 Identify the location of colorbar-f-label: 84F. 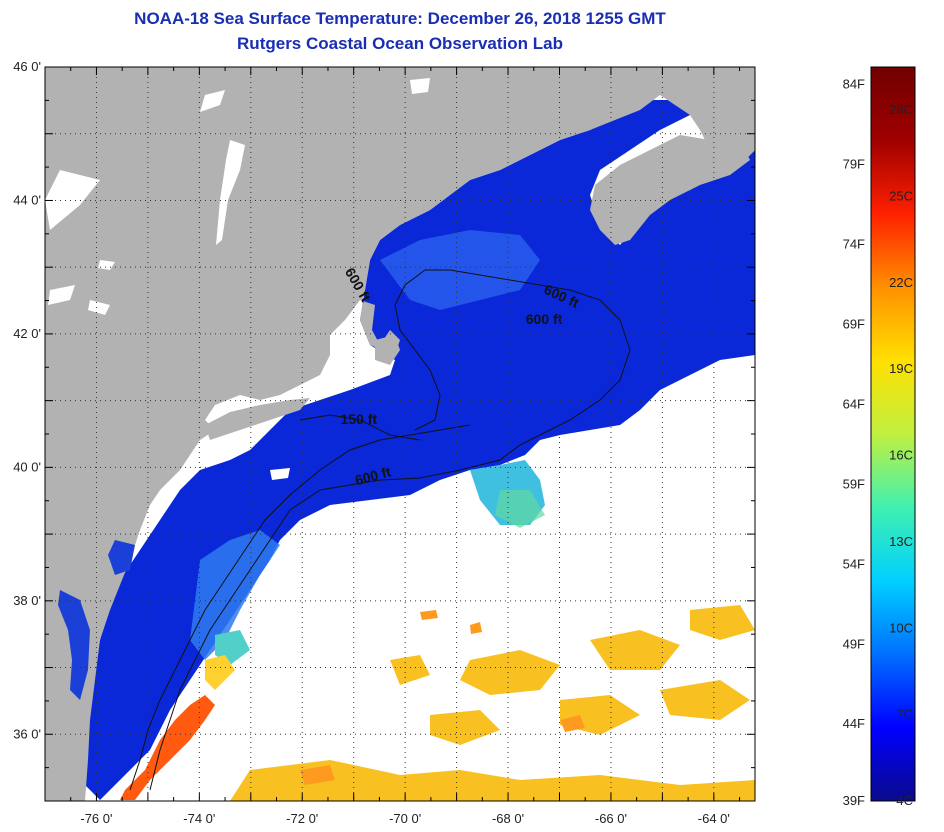
(854, 84).